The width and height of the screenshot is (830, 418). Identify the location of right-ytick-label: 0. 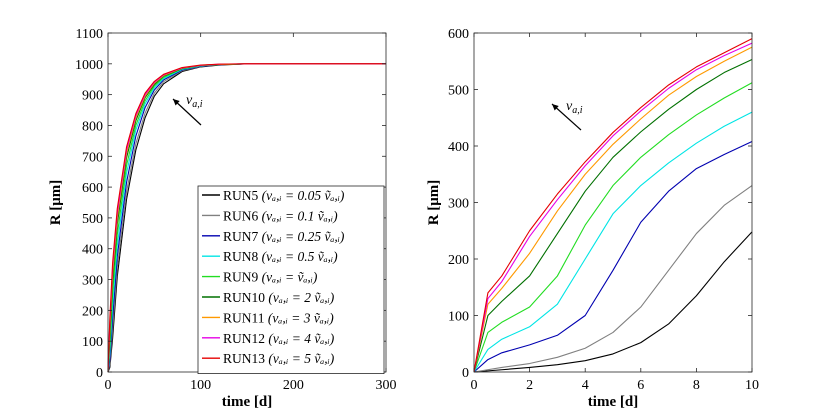
(465, 373).